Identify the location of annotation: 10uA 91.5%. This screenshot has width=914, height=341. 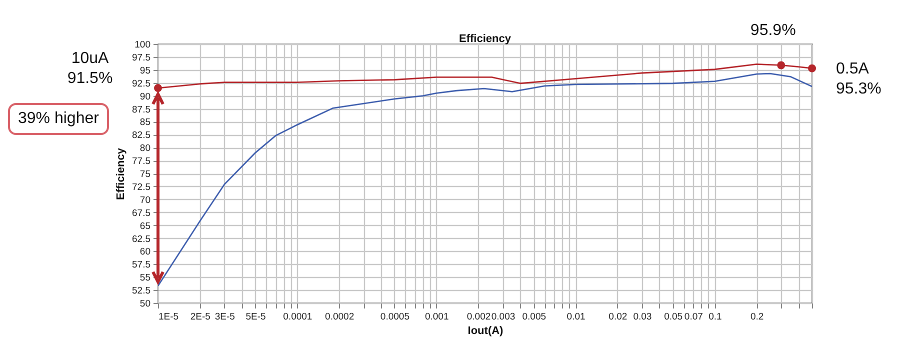
(90, 69).